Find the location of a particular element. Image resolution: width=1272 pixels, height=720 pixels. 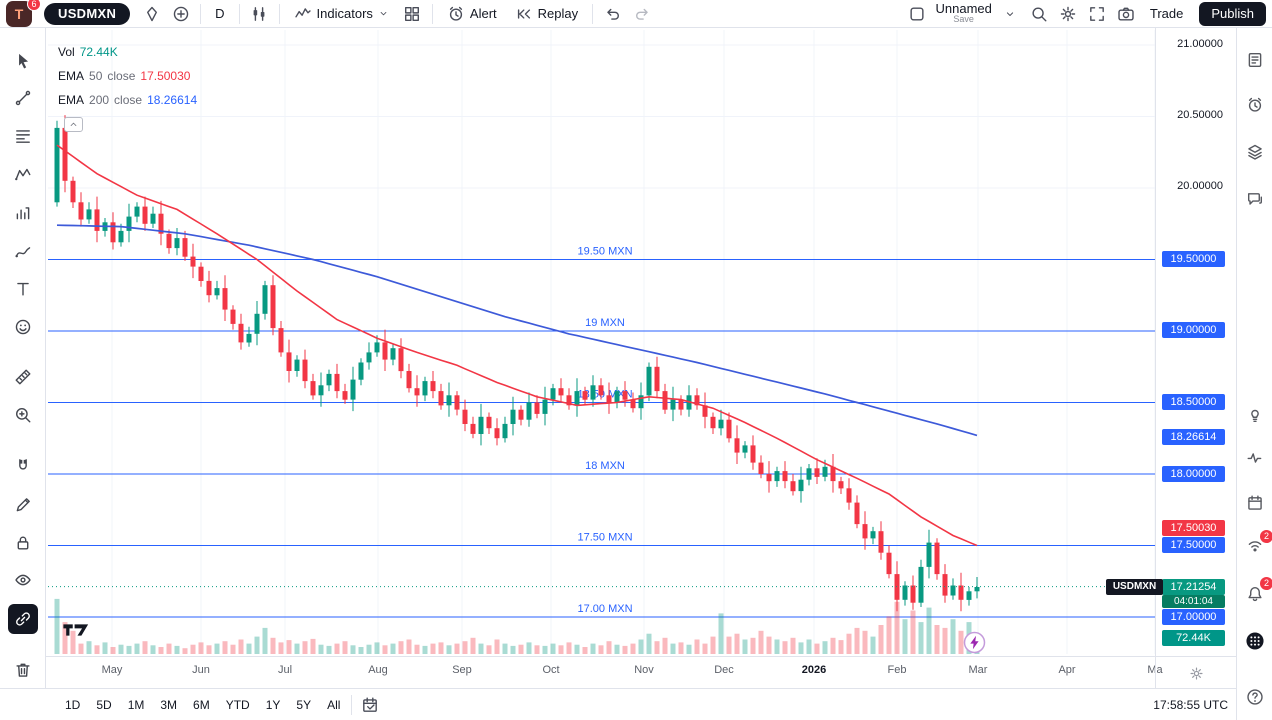

publish-button: Publish is located at coordinates (1232, 13).